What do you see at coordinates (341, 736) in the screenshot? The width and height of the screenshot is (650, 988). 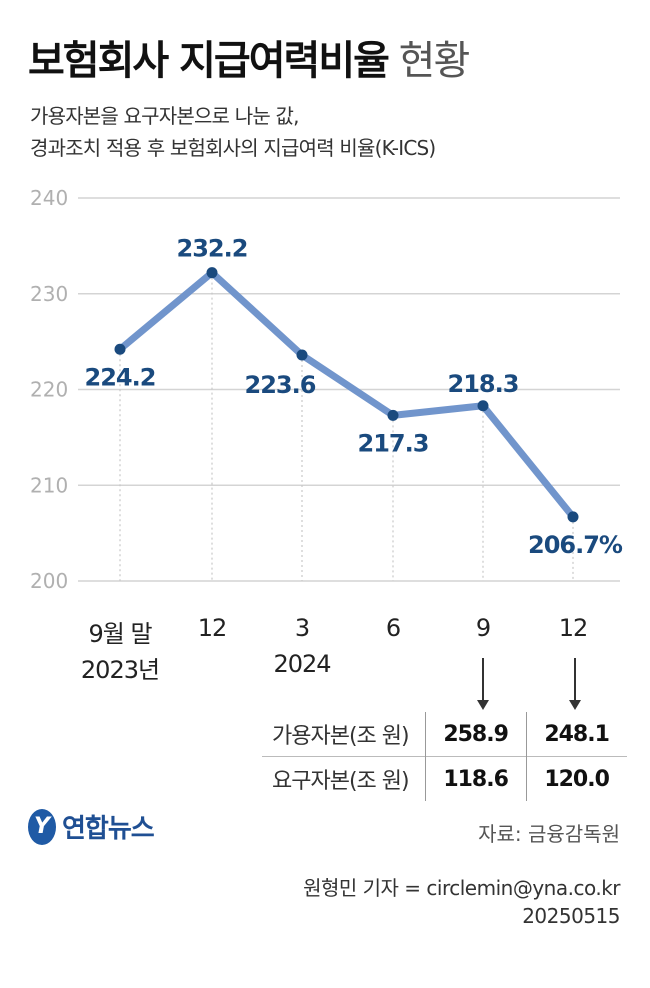 I see `row-label: 가용자본(조 원)` at bounding box center [341, 736].